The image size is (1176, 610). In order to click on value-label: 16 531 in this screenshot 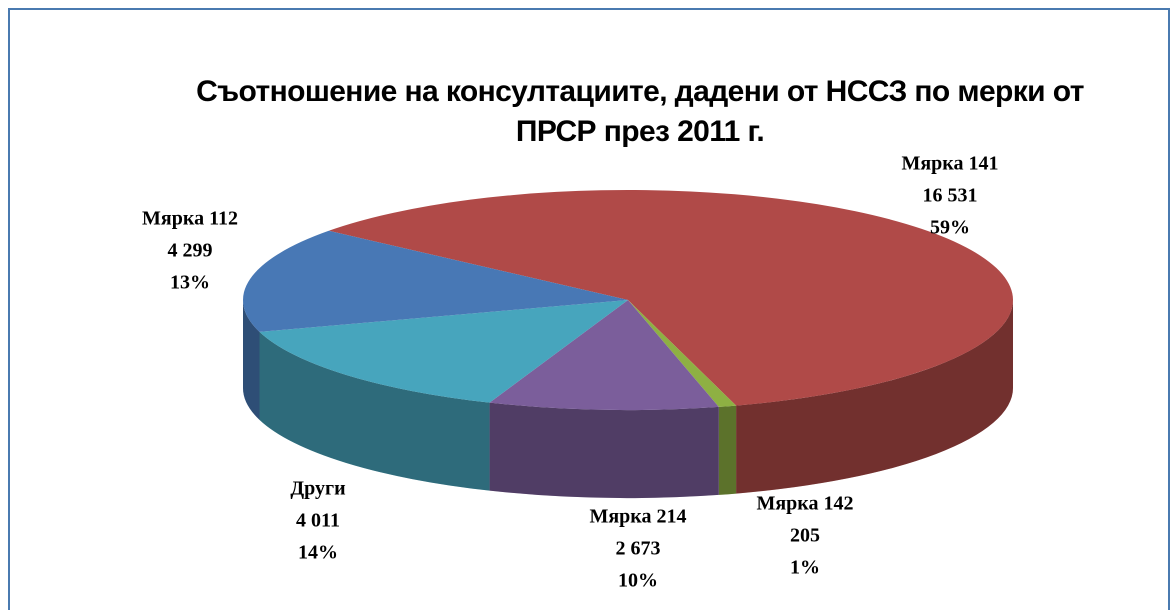, I will do `click(950, 196)`.